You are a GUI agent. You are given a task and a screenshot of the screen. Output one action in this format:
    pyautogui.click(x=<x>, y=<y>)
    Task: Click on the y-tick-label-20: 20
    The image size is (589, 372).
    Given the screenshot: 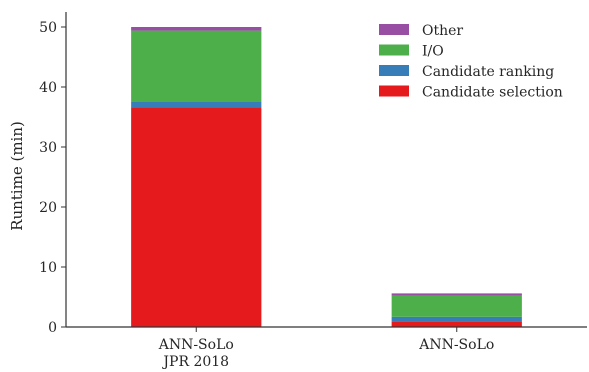 What is the action you would take?
    pyautogui.click(x=48, y=208)
    